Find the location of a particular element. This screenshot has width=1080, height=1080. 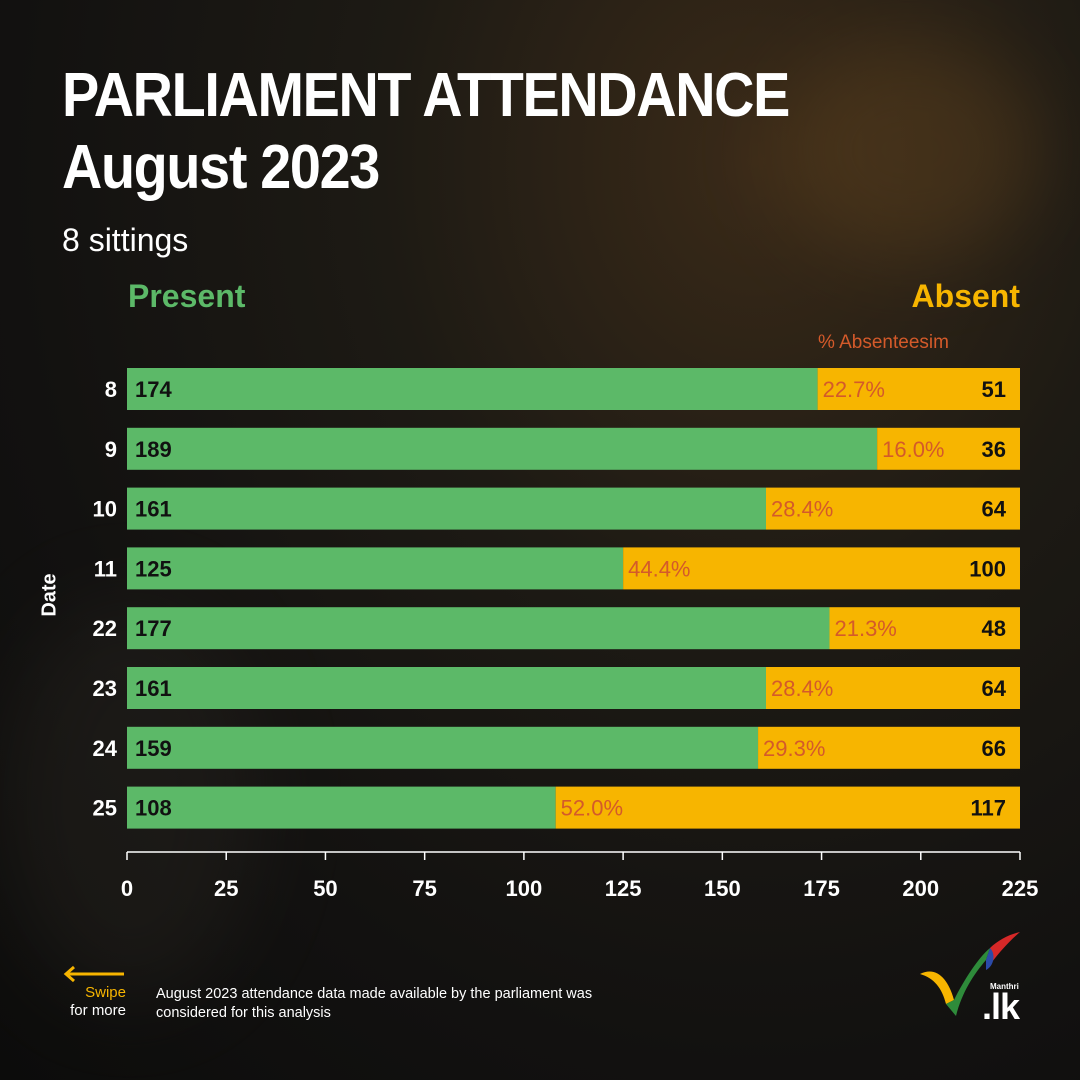

present-value-label: 108 is located at coordinates (153, 808).